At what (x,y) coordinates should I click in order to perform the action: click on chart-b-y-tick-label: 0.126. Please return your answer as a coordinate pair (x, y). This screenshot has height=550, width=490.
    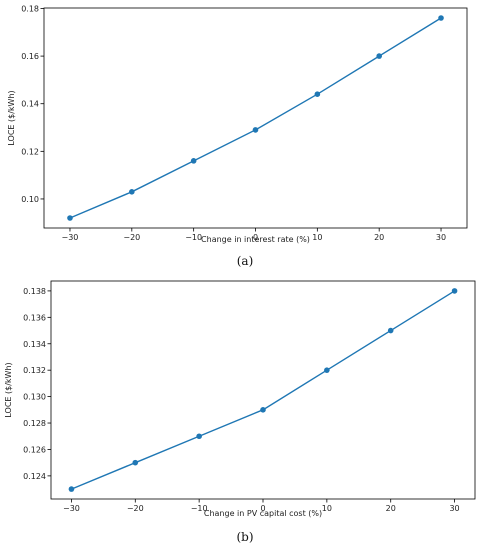
    Looking at the image, I should click on (34, 449).